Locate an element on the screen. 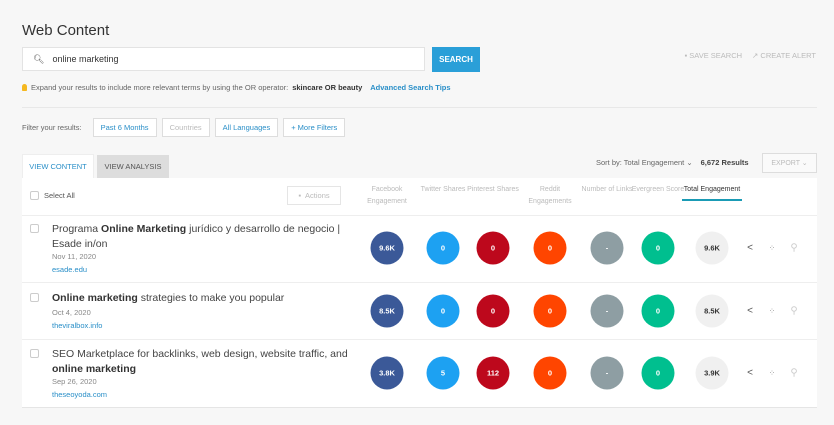 Image resolution: width=834 pixels, height=425 pixels. column-header: Evergreen Score is located at coordinates (658, 189).